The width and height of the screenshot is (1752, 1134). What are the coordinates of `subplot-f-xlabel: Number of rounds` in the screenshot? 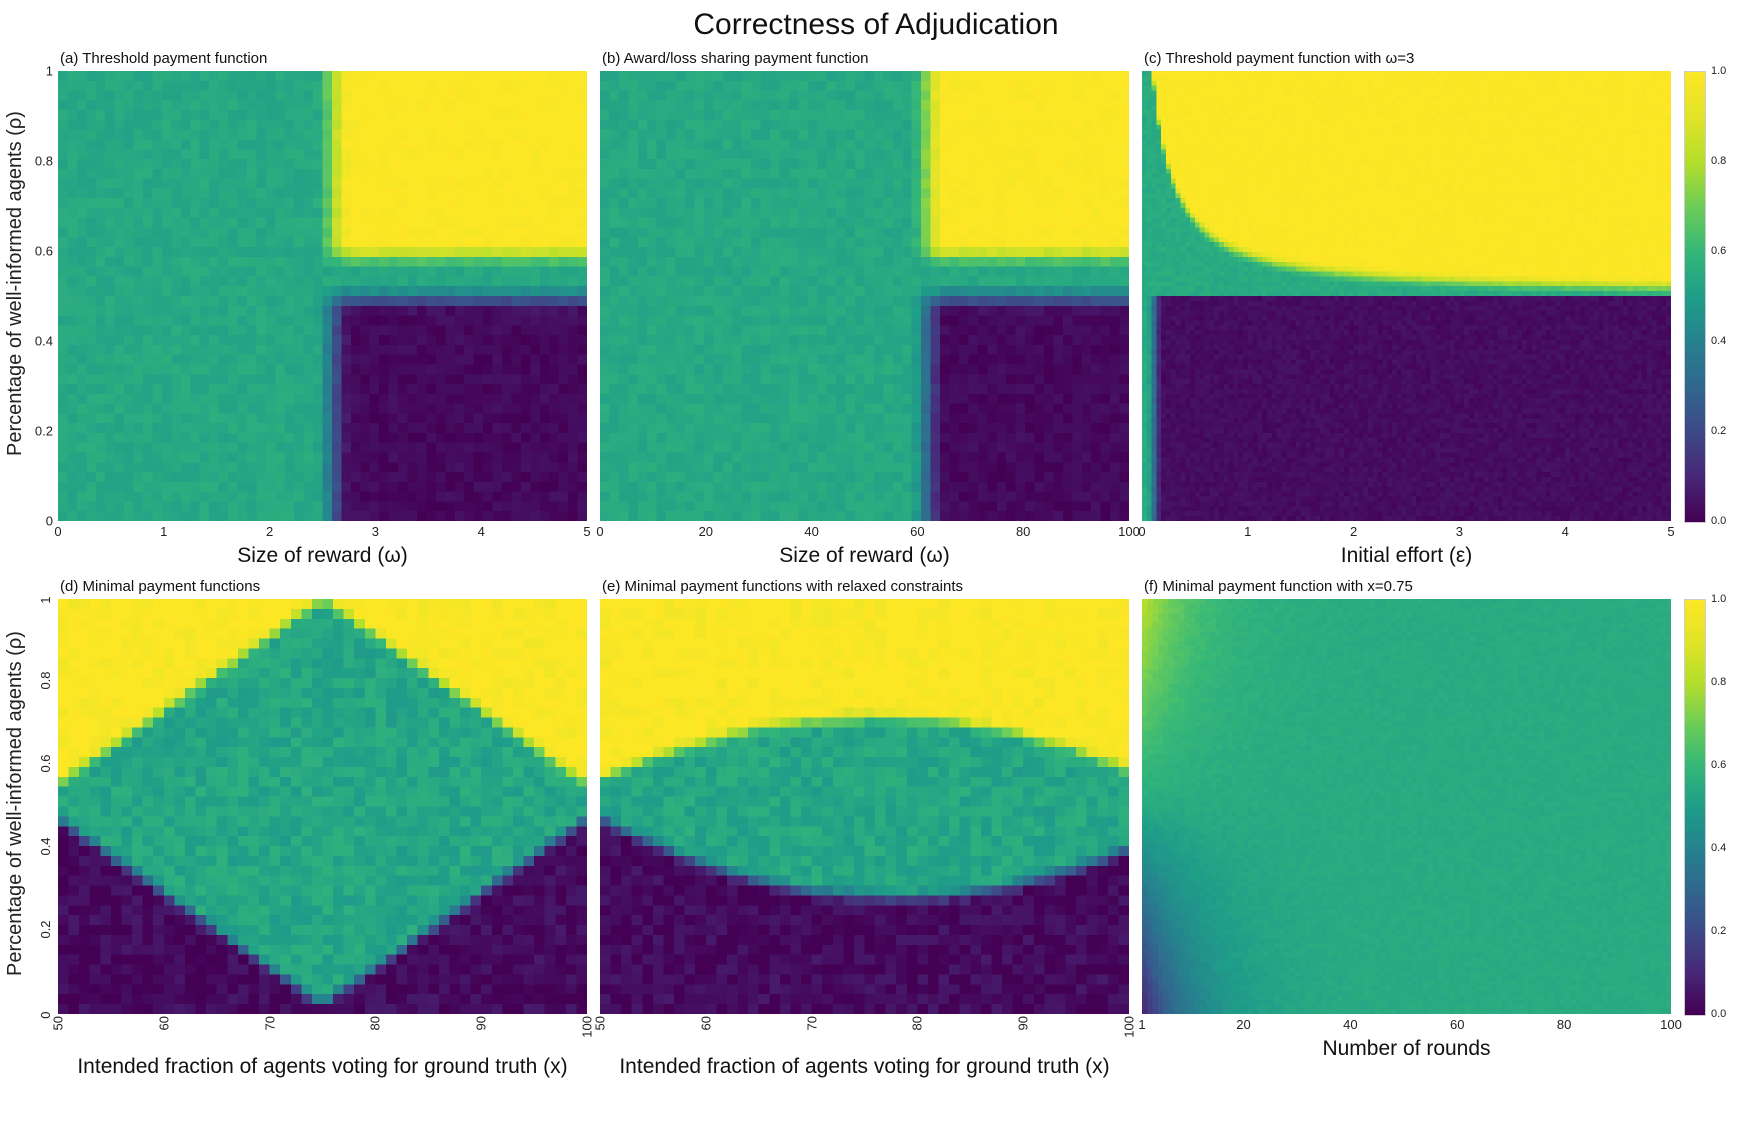 It's located at (1406, 1048).